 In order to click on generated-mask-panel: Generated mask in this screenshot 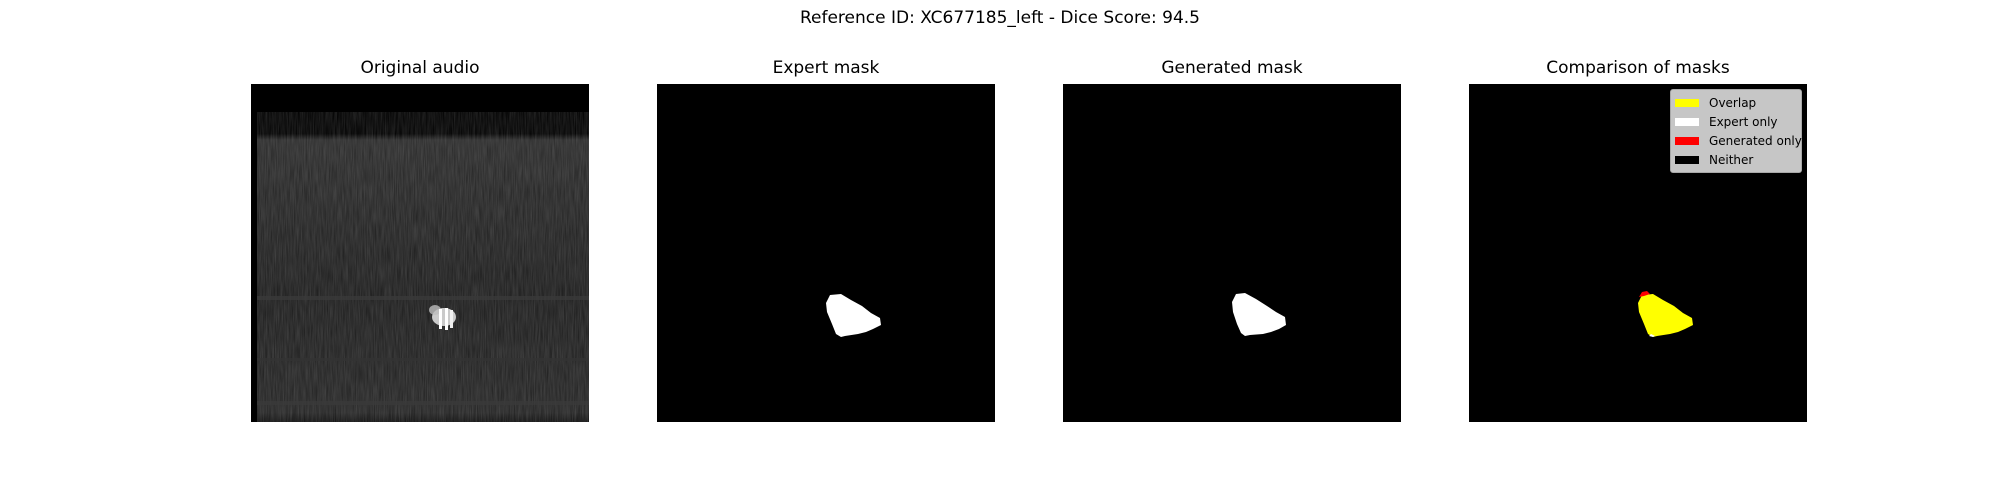, I will do `click(1232, 240)`.